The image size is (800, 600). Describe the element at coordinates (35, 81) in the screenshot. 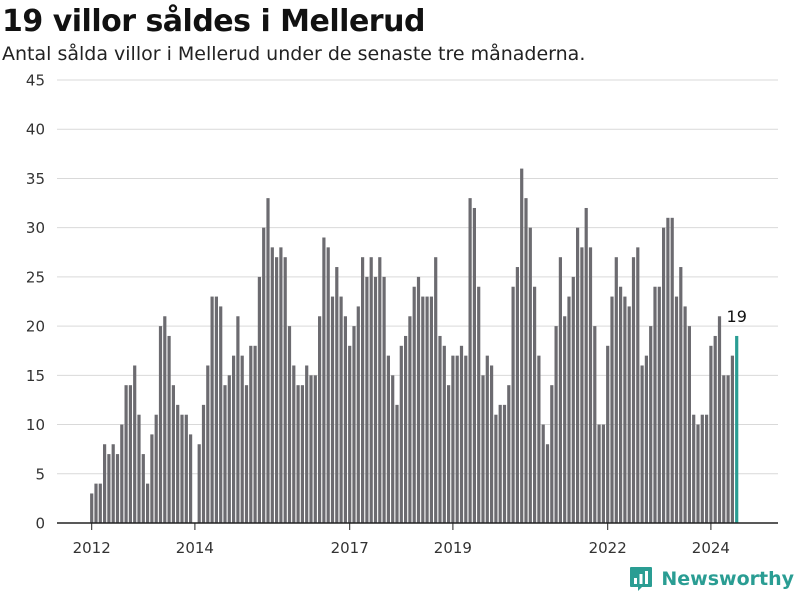

I see `y-tick-label: 45` at that location.